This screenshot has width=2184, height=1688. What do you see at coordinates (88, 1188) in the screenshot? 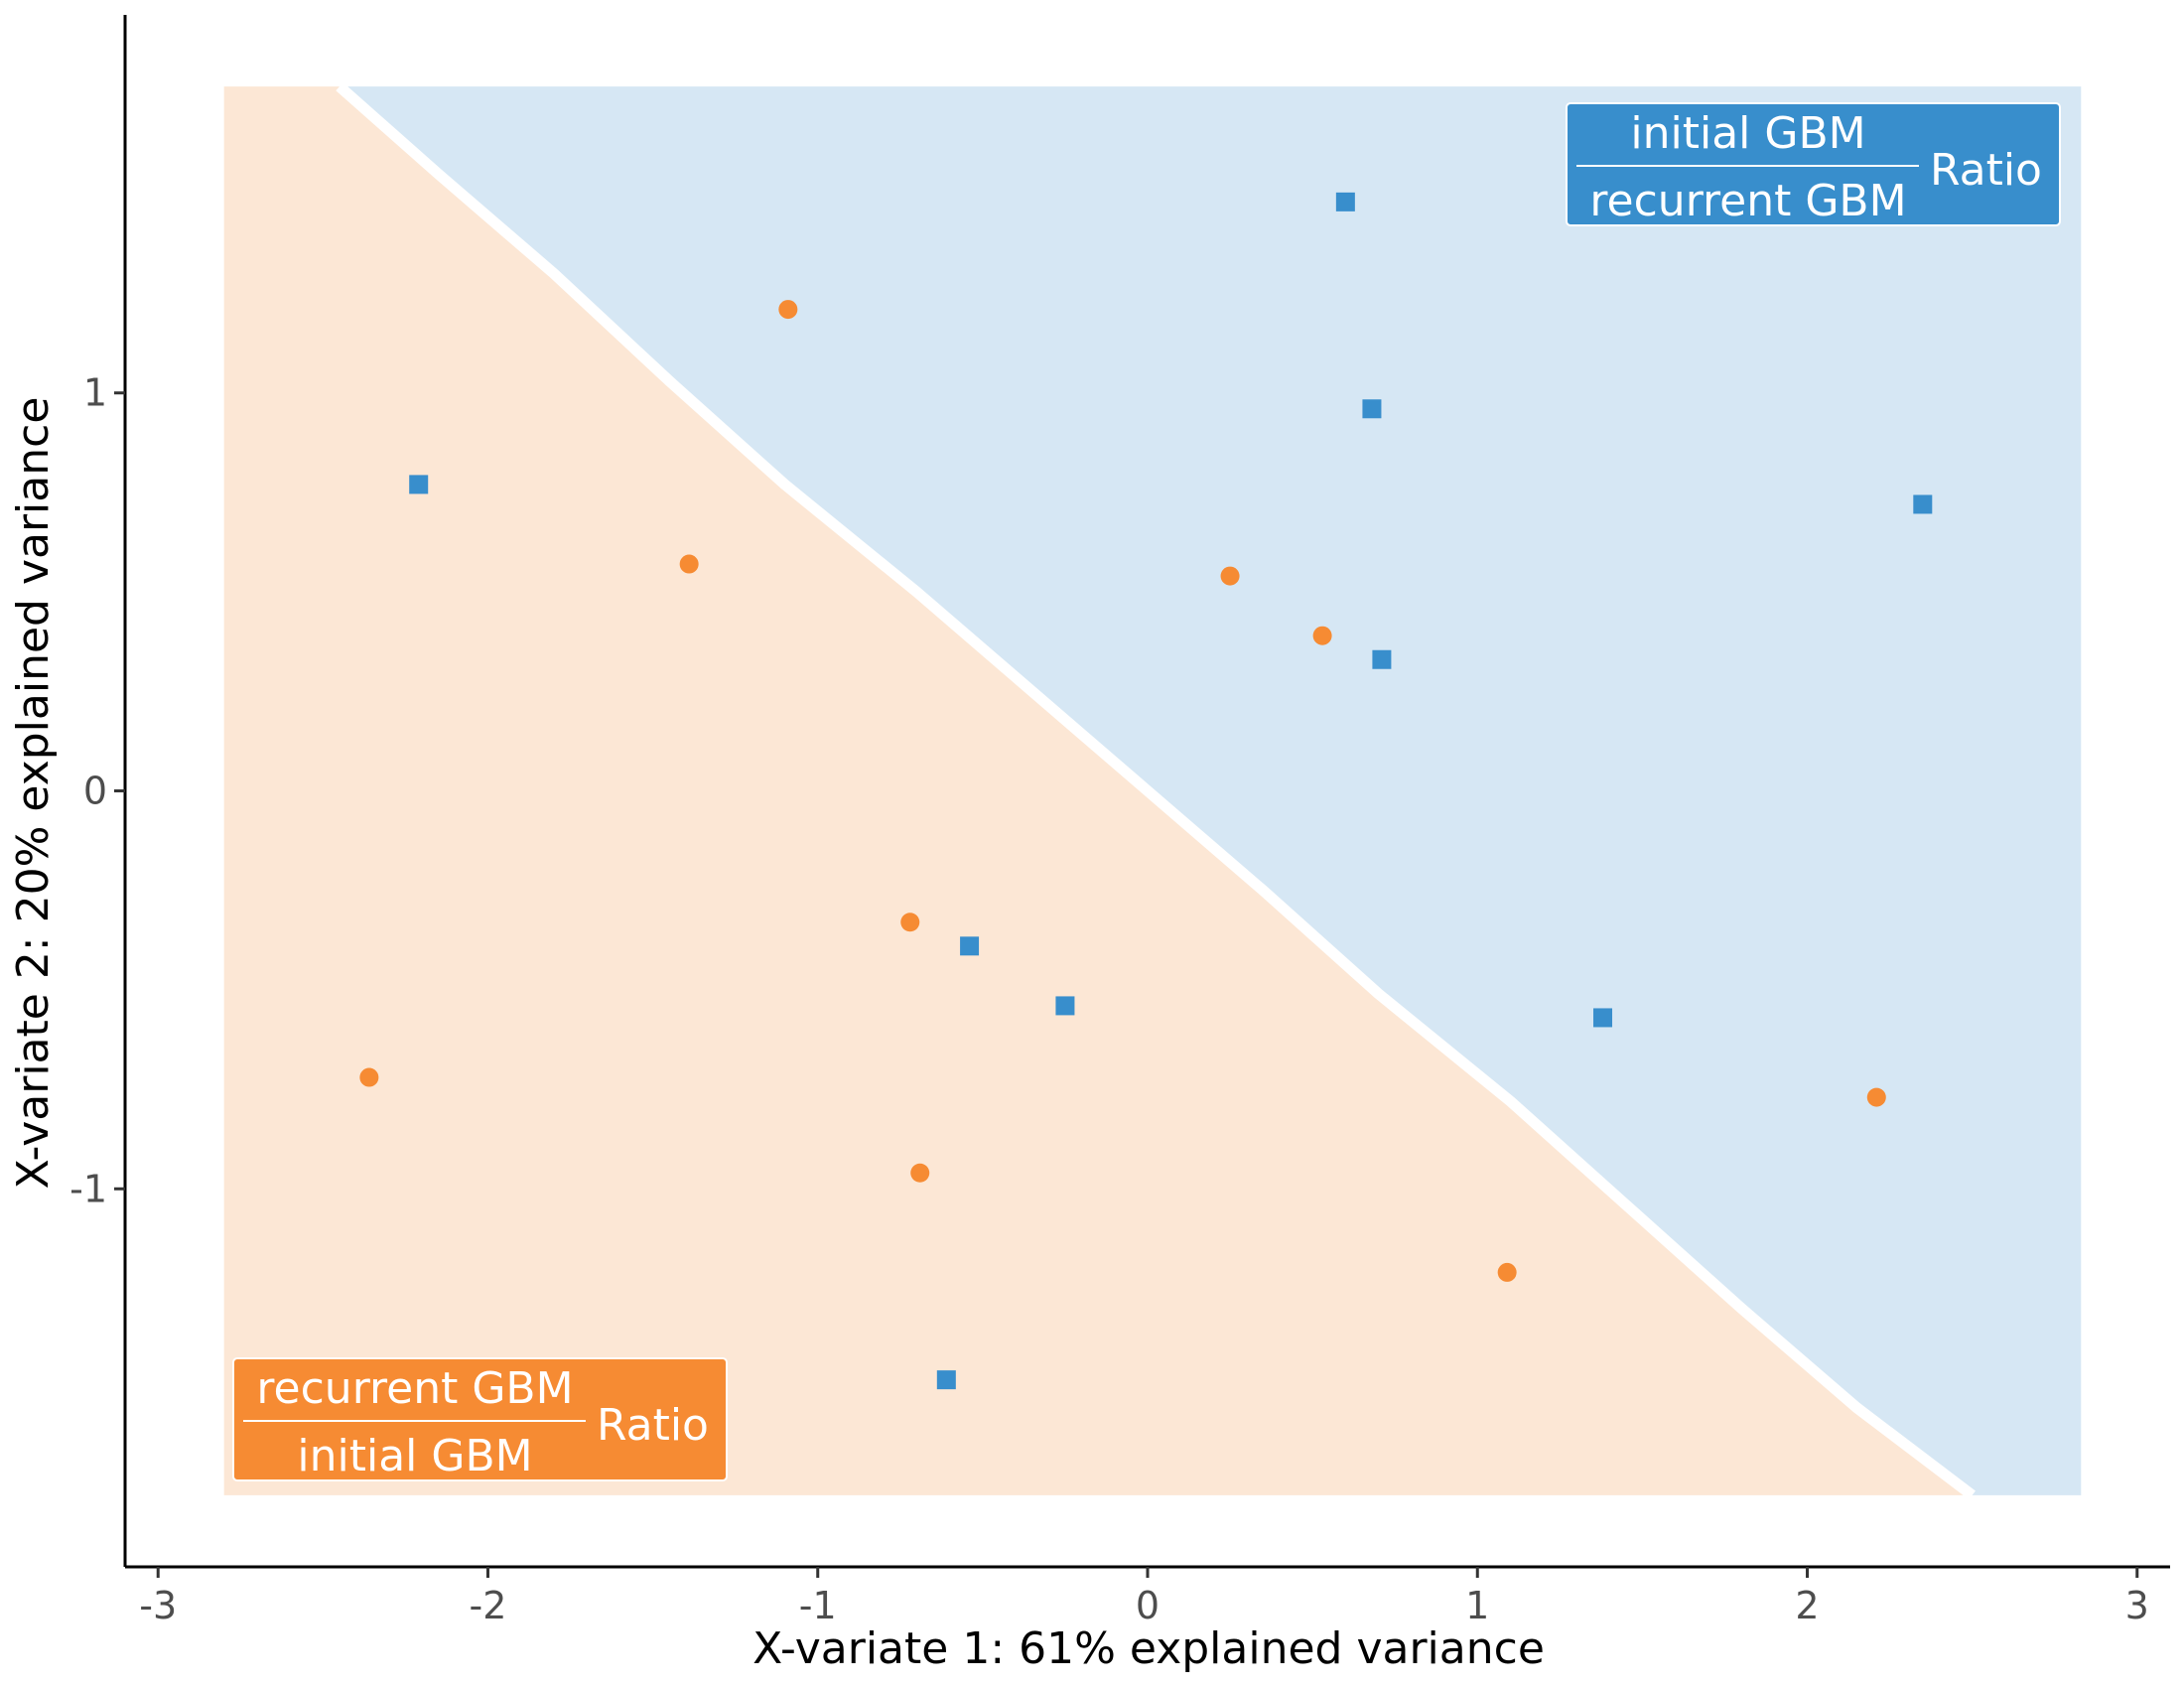
I see `y-tick-label-0: -1` at bounding box center [88, 1188].